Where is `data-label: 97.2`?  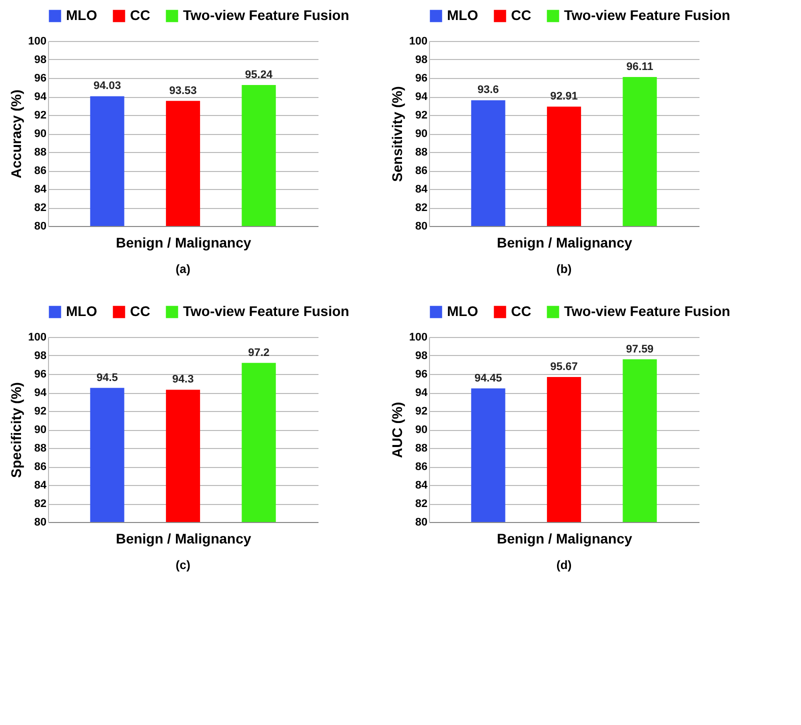 data-label: 97.2 is located at coordinates (259, 352).